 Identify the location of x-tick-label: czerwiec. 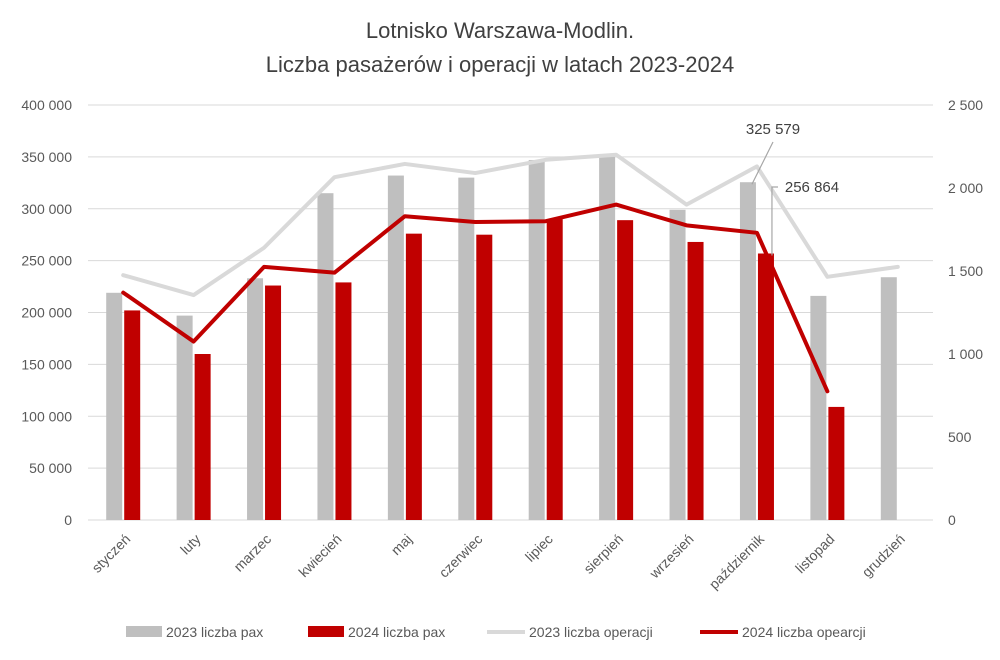
(461, 556).